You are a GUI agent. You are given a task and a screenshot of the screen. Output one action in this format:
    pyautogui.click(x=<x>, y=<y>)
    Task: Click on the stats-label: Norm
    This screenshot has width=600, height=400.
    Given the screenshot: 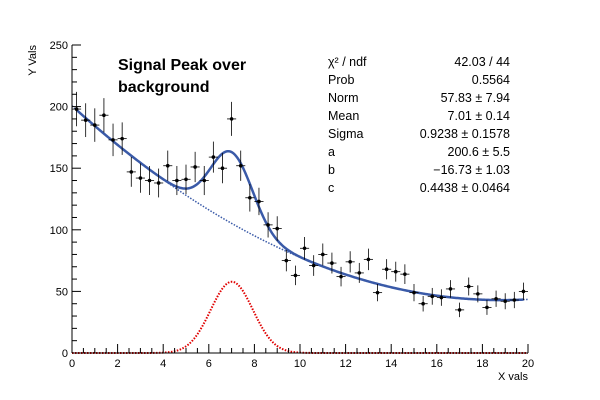 What is the action you would take?
    pyautogui.click(x=343, y=98)
    